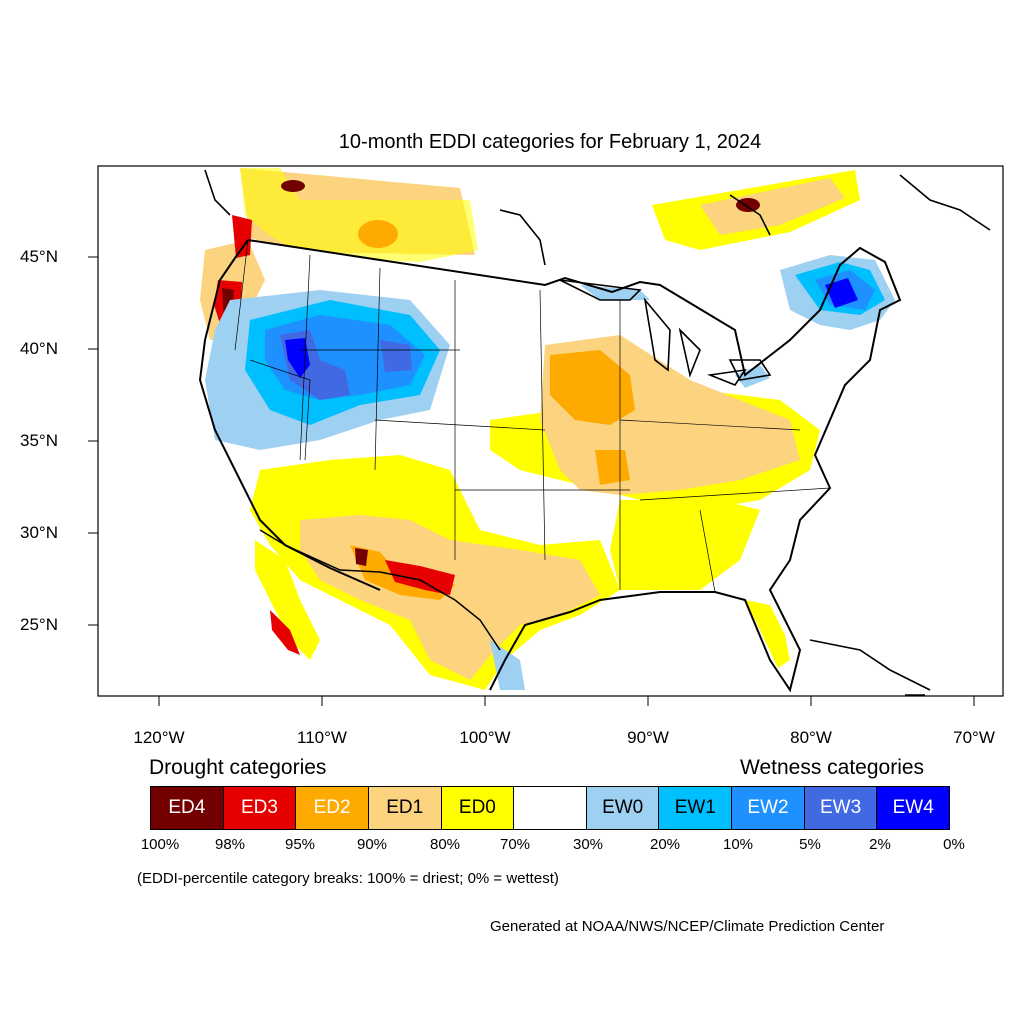  Describe the element at coordinates (230, 844) in the screenshot. I see `break-label: 98%` at that location.